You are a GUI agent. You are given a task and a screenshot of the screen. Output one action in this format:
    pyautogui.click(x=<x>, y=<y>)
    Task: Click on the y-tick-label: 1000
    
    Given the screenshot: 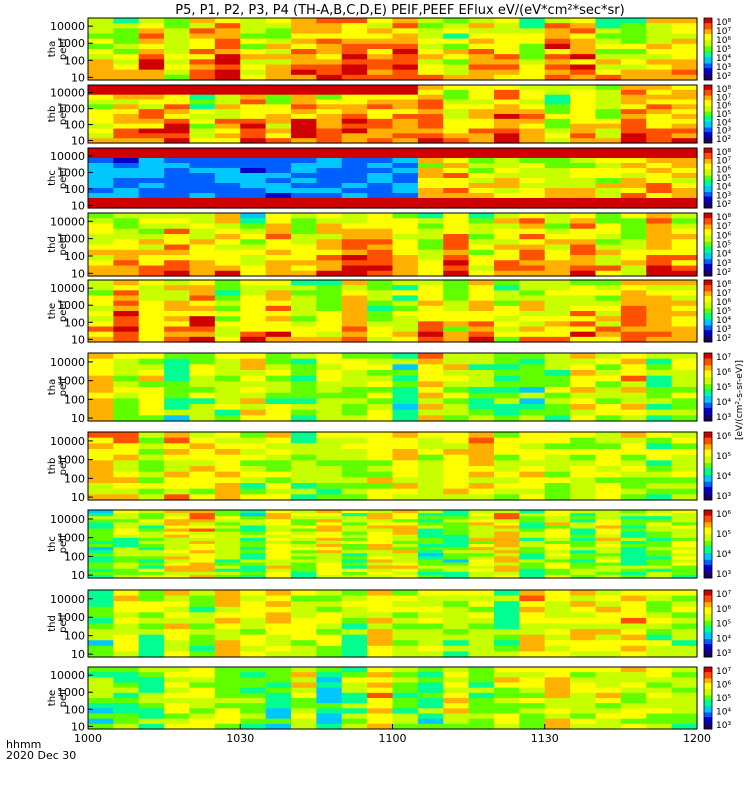 What is the action you would take?
    pyautogui.click(x=71, y=109)
    